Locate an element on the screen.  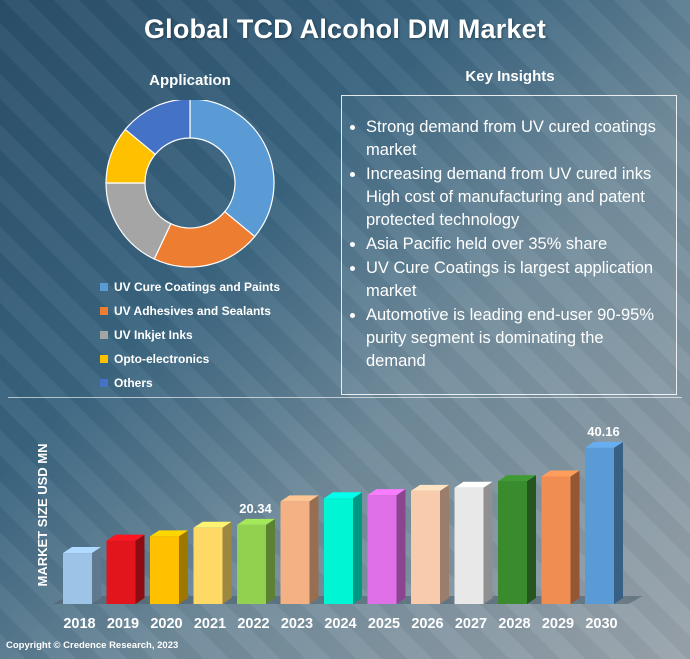
x-tick-label: 2022 is located at coordinates (253, 624).